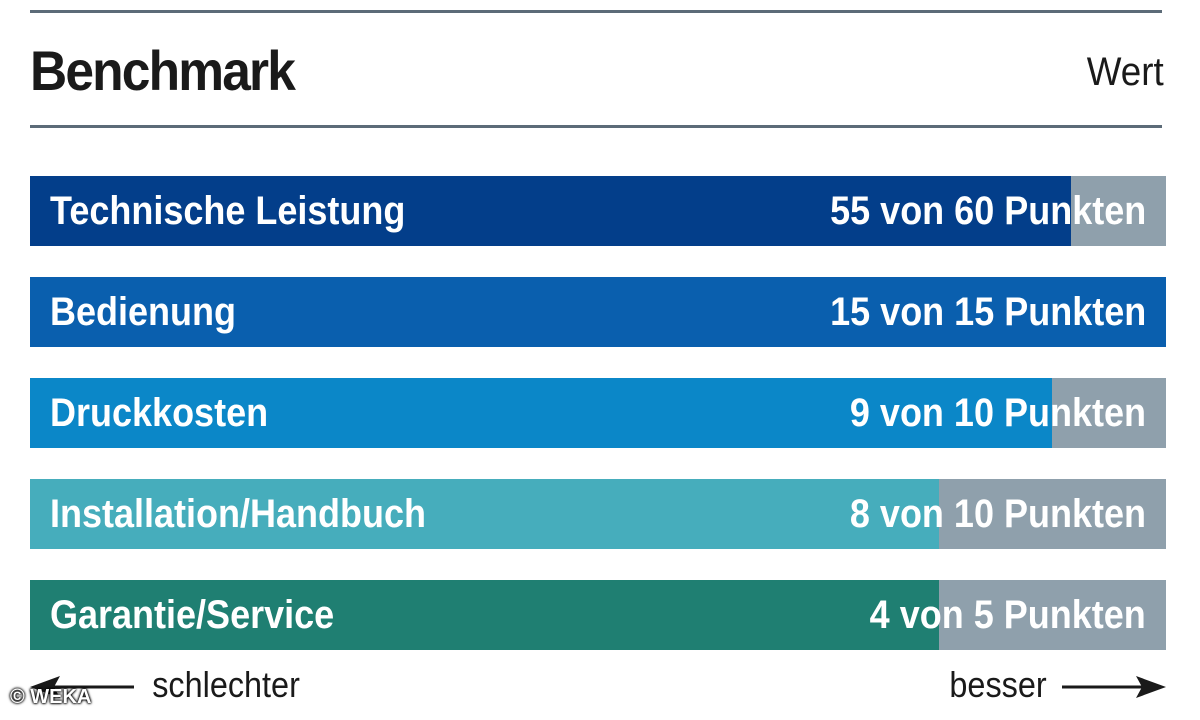 Image resolution: width=1200 pixels, height=720 pixels. What do you see at coordinates (192, 615) in the screenshot?
I see `bar-label: Garantie/Service` at bounding box center [192, 615].